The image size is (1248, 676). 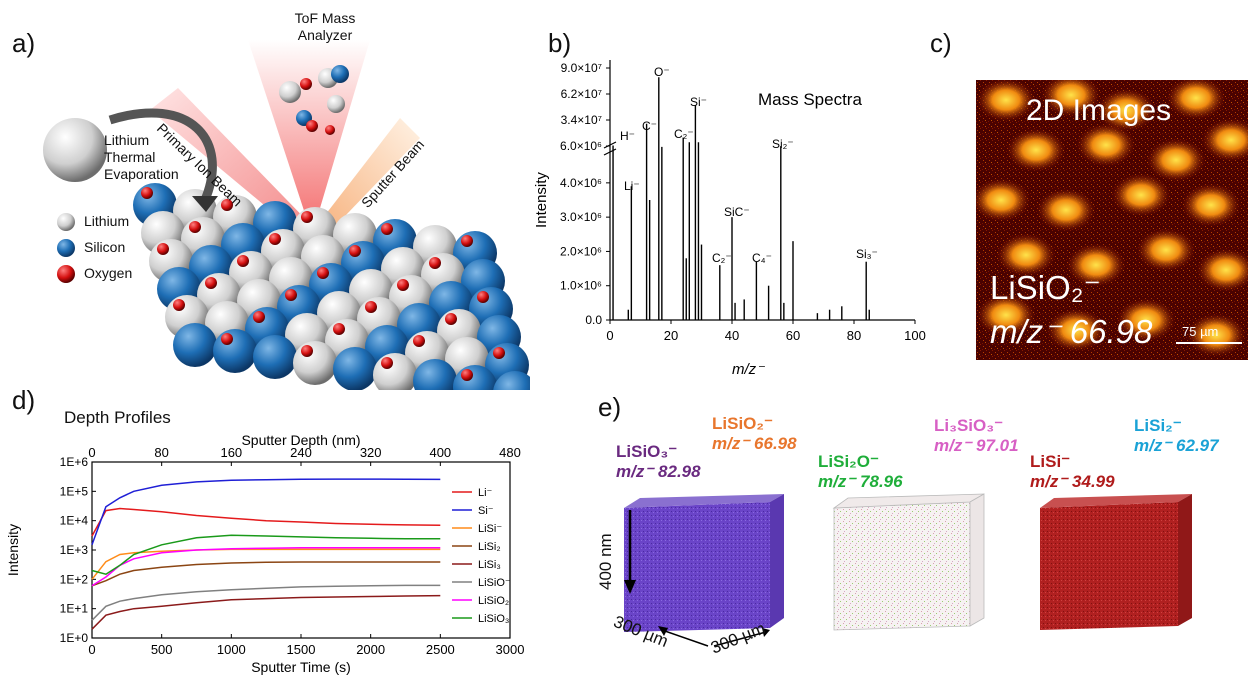 What do you see at coordinates (1072, 471) in the screenshot?
I see `ion-label-lisi: LiSi⁻ m/z⁻ 34.99` at bounding box center [1072, 471].